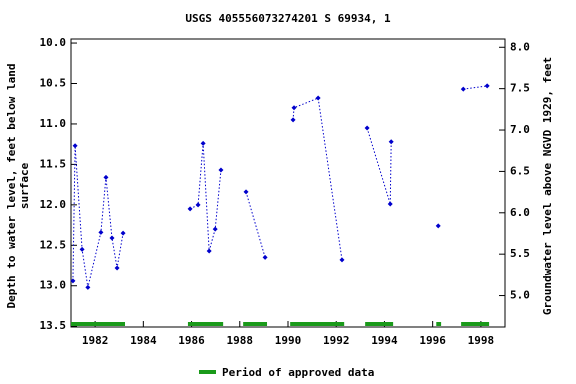 The height and width of the screenshot is (384, 576). Describe the element at coordinates (53, 204) in the screenshot. I see `y-tick-label: 12.0` at that location.